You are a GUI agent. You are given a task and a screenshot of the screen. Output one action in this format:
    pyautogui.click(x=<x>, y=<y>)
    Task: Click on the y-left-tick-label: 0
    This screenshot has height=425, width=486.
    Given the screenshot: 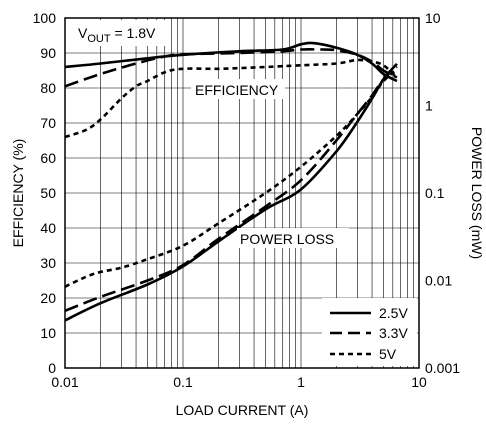 What is the action you would take?
    pyautogui.click(x=52, y=368)
    